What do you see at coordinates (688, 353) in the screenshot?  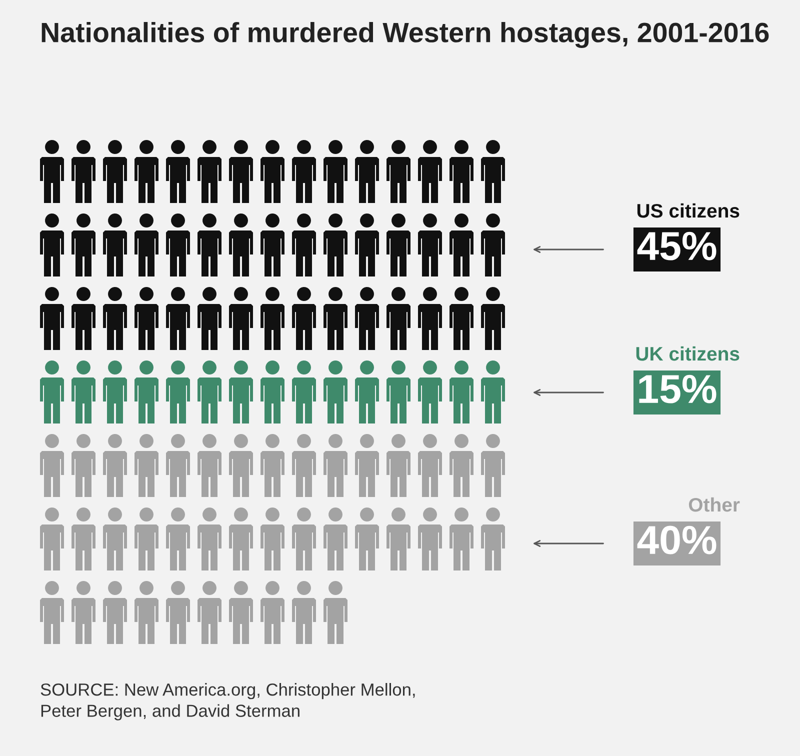 I see `category-label: UK citizens` at bounding box center [688, 353].